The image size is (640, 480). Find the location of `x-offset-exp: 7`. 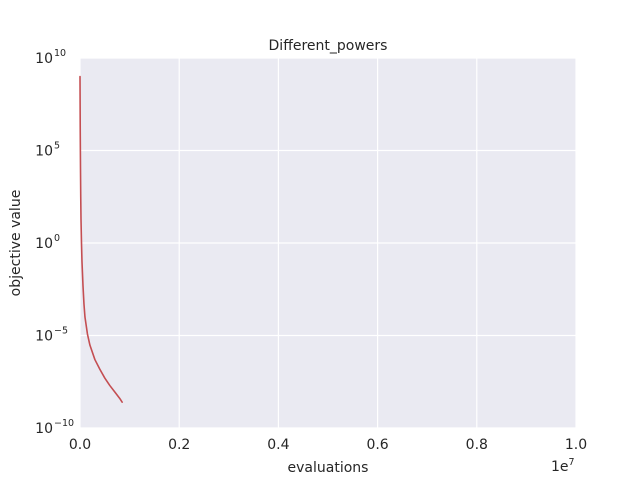

x-offset-exp: 7 is located at coordinates (572, 462).